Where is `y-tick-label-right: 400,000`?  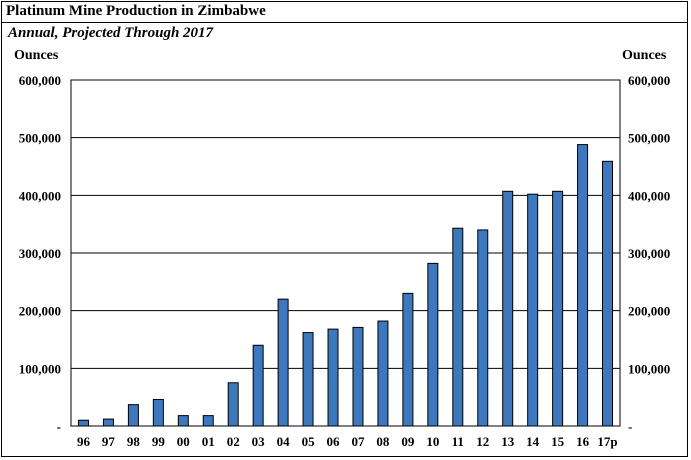
y-tick-label-right: 400,000 is located at coordinates (649, 195).